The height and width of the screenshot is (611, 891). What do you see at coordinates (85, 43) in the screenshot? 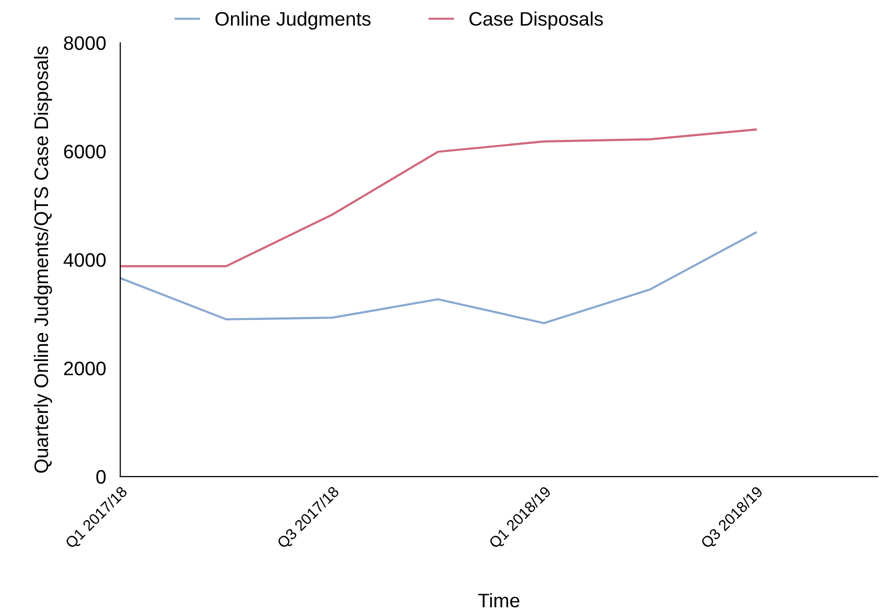
I see `y-tick-label: 8000` at bounding box center [85, 43].